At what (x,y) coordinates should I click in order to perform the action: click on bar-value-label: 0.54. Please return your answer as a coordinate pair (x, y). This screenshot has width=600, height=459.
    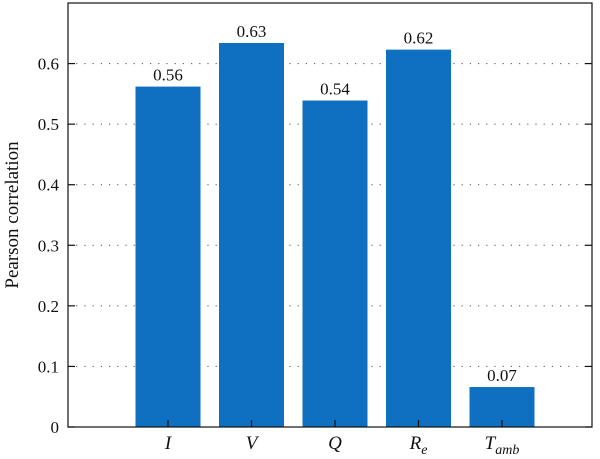
    Looking at the image, I should click on (335, 89).